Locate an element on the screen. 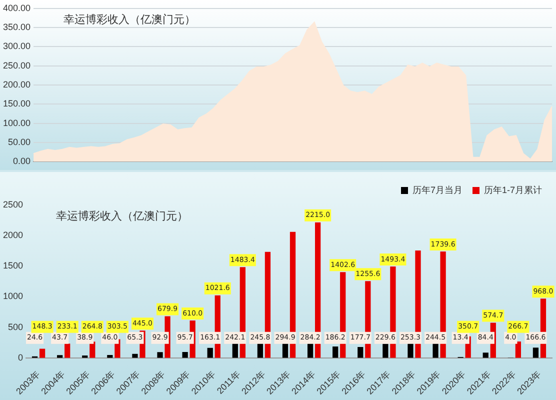 The height and width of the screenshot is (400, 556). text: 幸运博彩收入（亿澳门元） is located at coordinates (122, 215).